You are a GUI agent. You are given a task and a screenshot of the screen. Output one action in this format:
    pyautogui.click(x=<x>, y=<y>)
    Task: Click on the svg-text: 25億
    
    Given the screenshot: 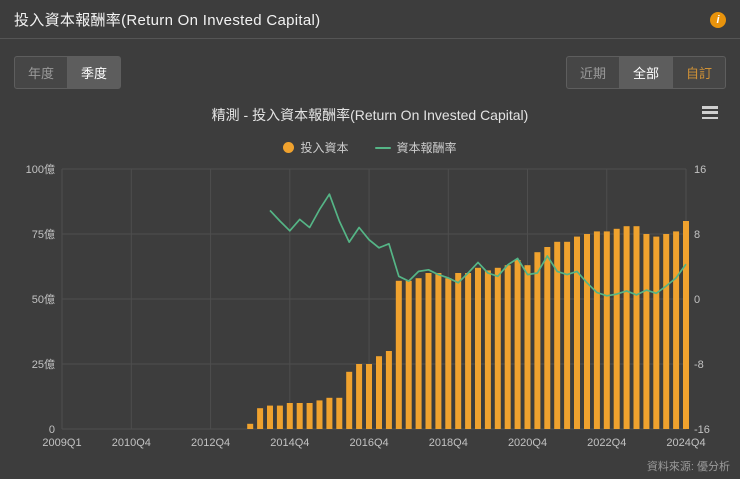 What is the action you would take?
    pyautogui.click(x=43, y=364)
    